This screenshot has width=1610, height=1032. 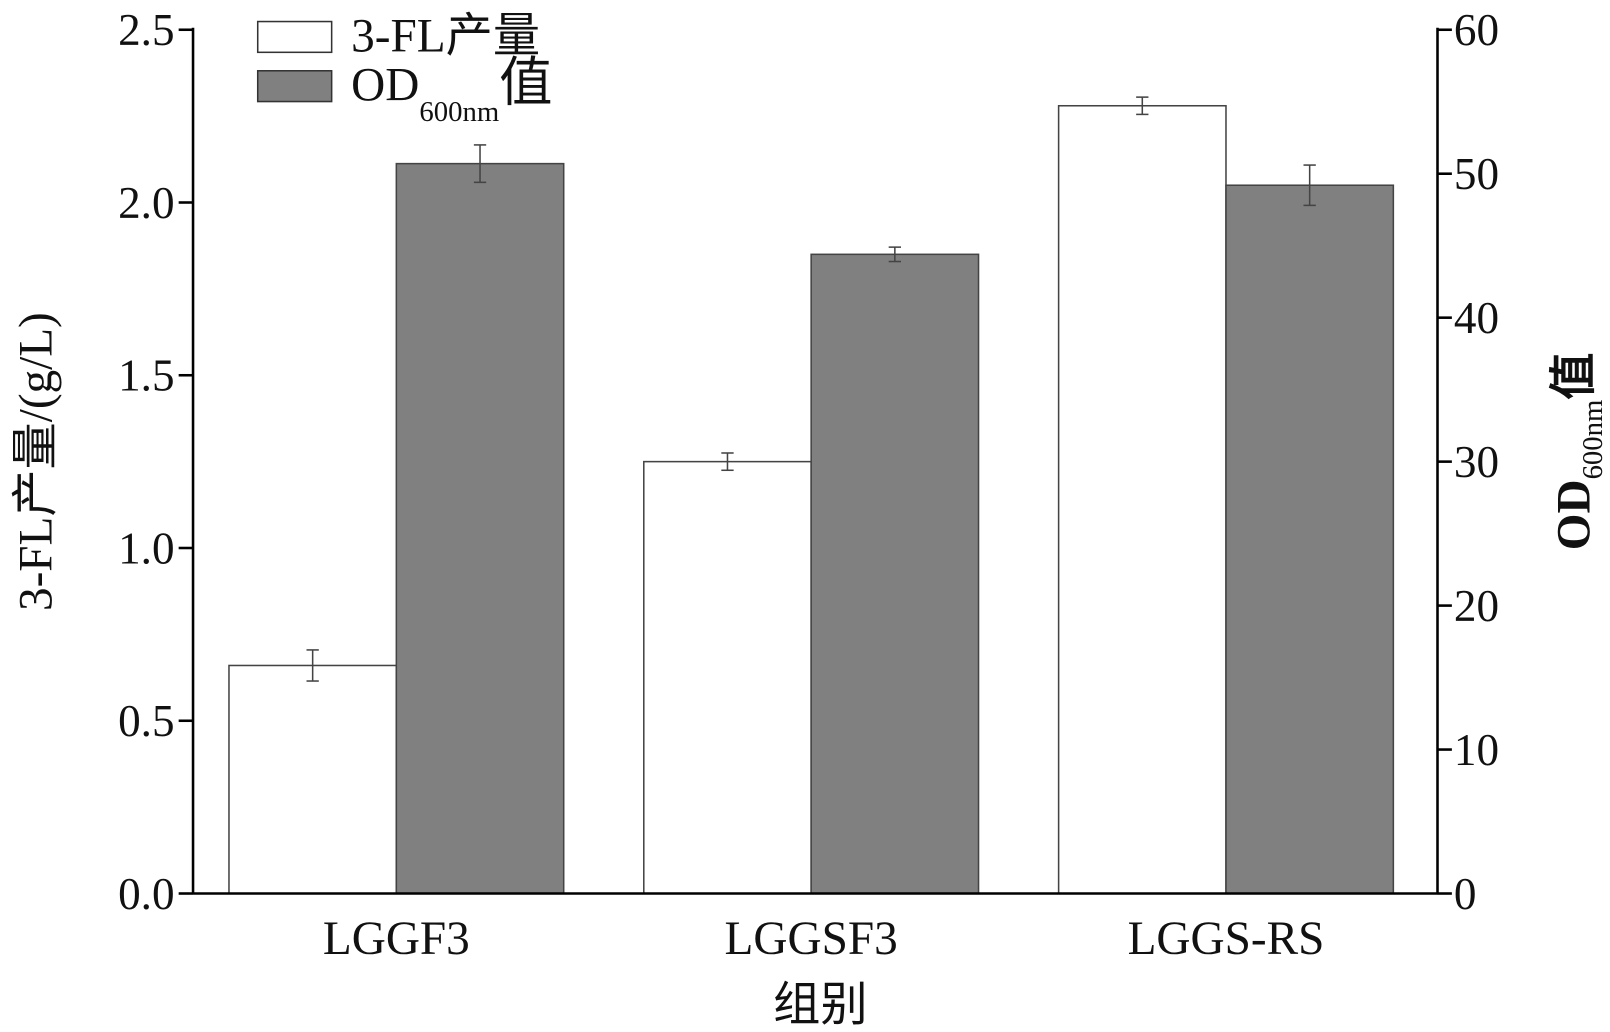 What do you see at coordinates (1573, 376) in the screenshot?
I see `right-label-suffix: 值` at bounding box center [1573, 376].